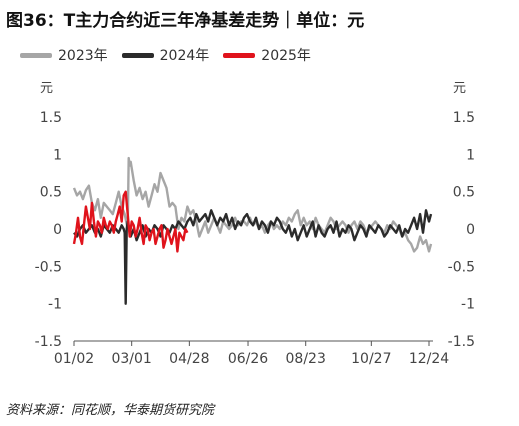 The image size is (519, 426). I want to click on x-axis: 01/02 03/01 04/28 06/26 08/23 10/27 12/24, so click(251, 353).